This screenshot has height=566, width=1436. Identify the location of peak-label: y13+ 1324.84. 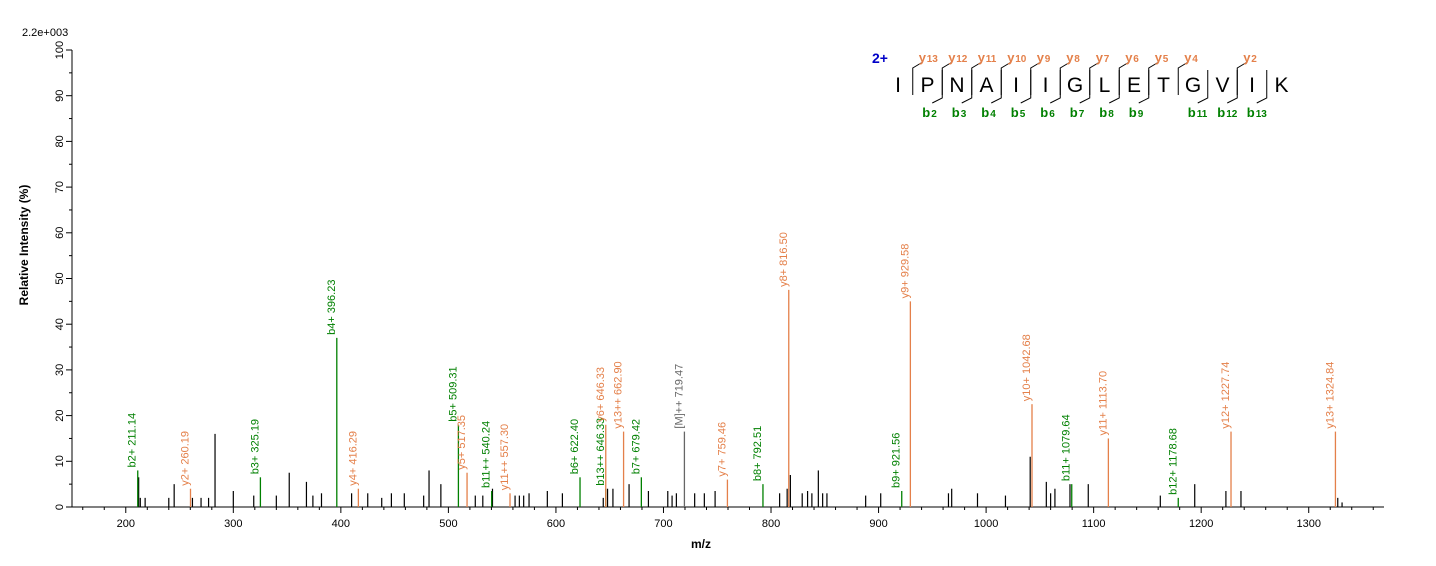
(1330, 395).